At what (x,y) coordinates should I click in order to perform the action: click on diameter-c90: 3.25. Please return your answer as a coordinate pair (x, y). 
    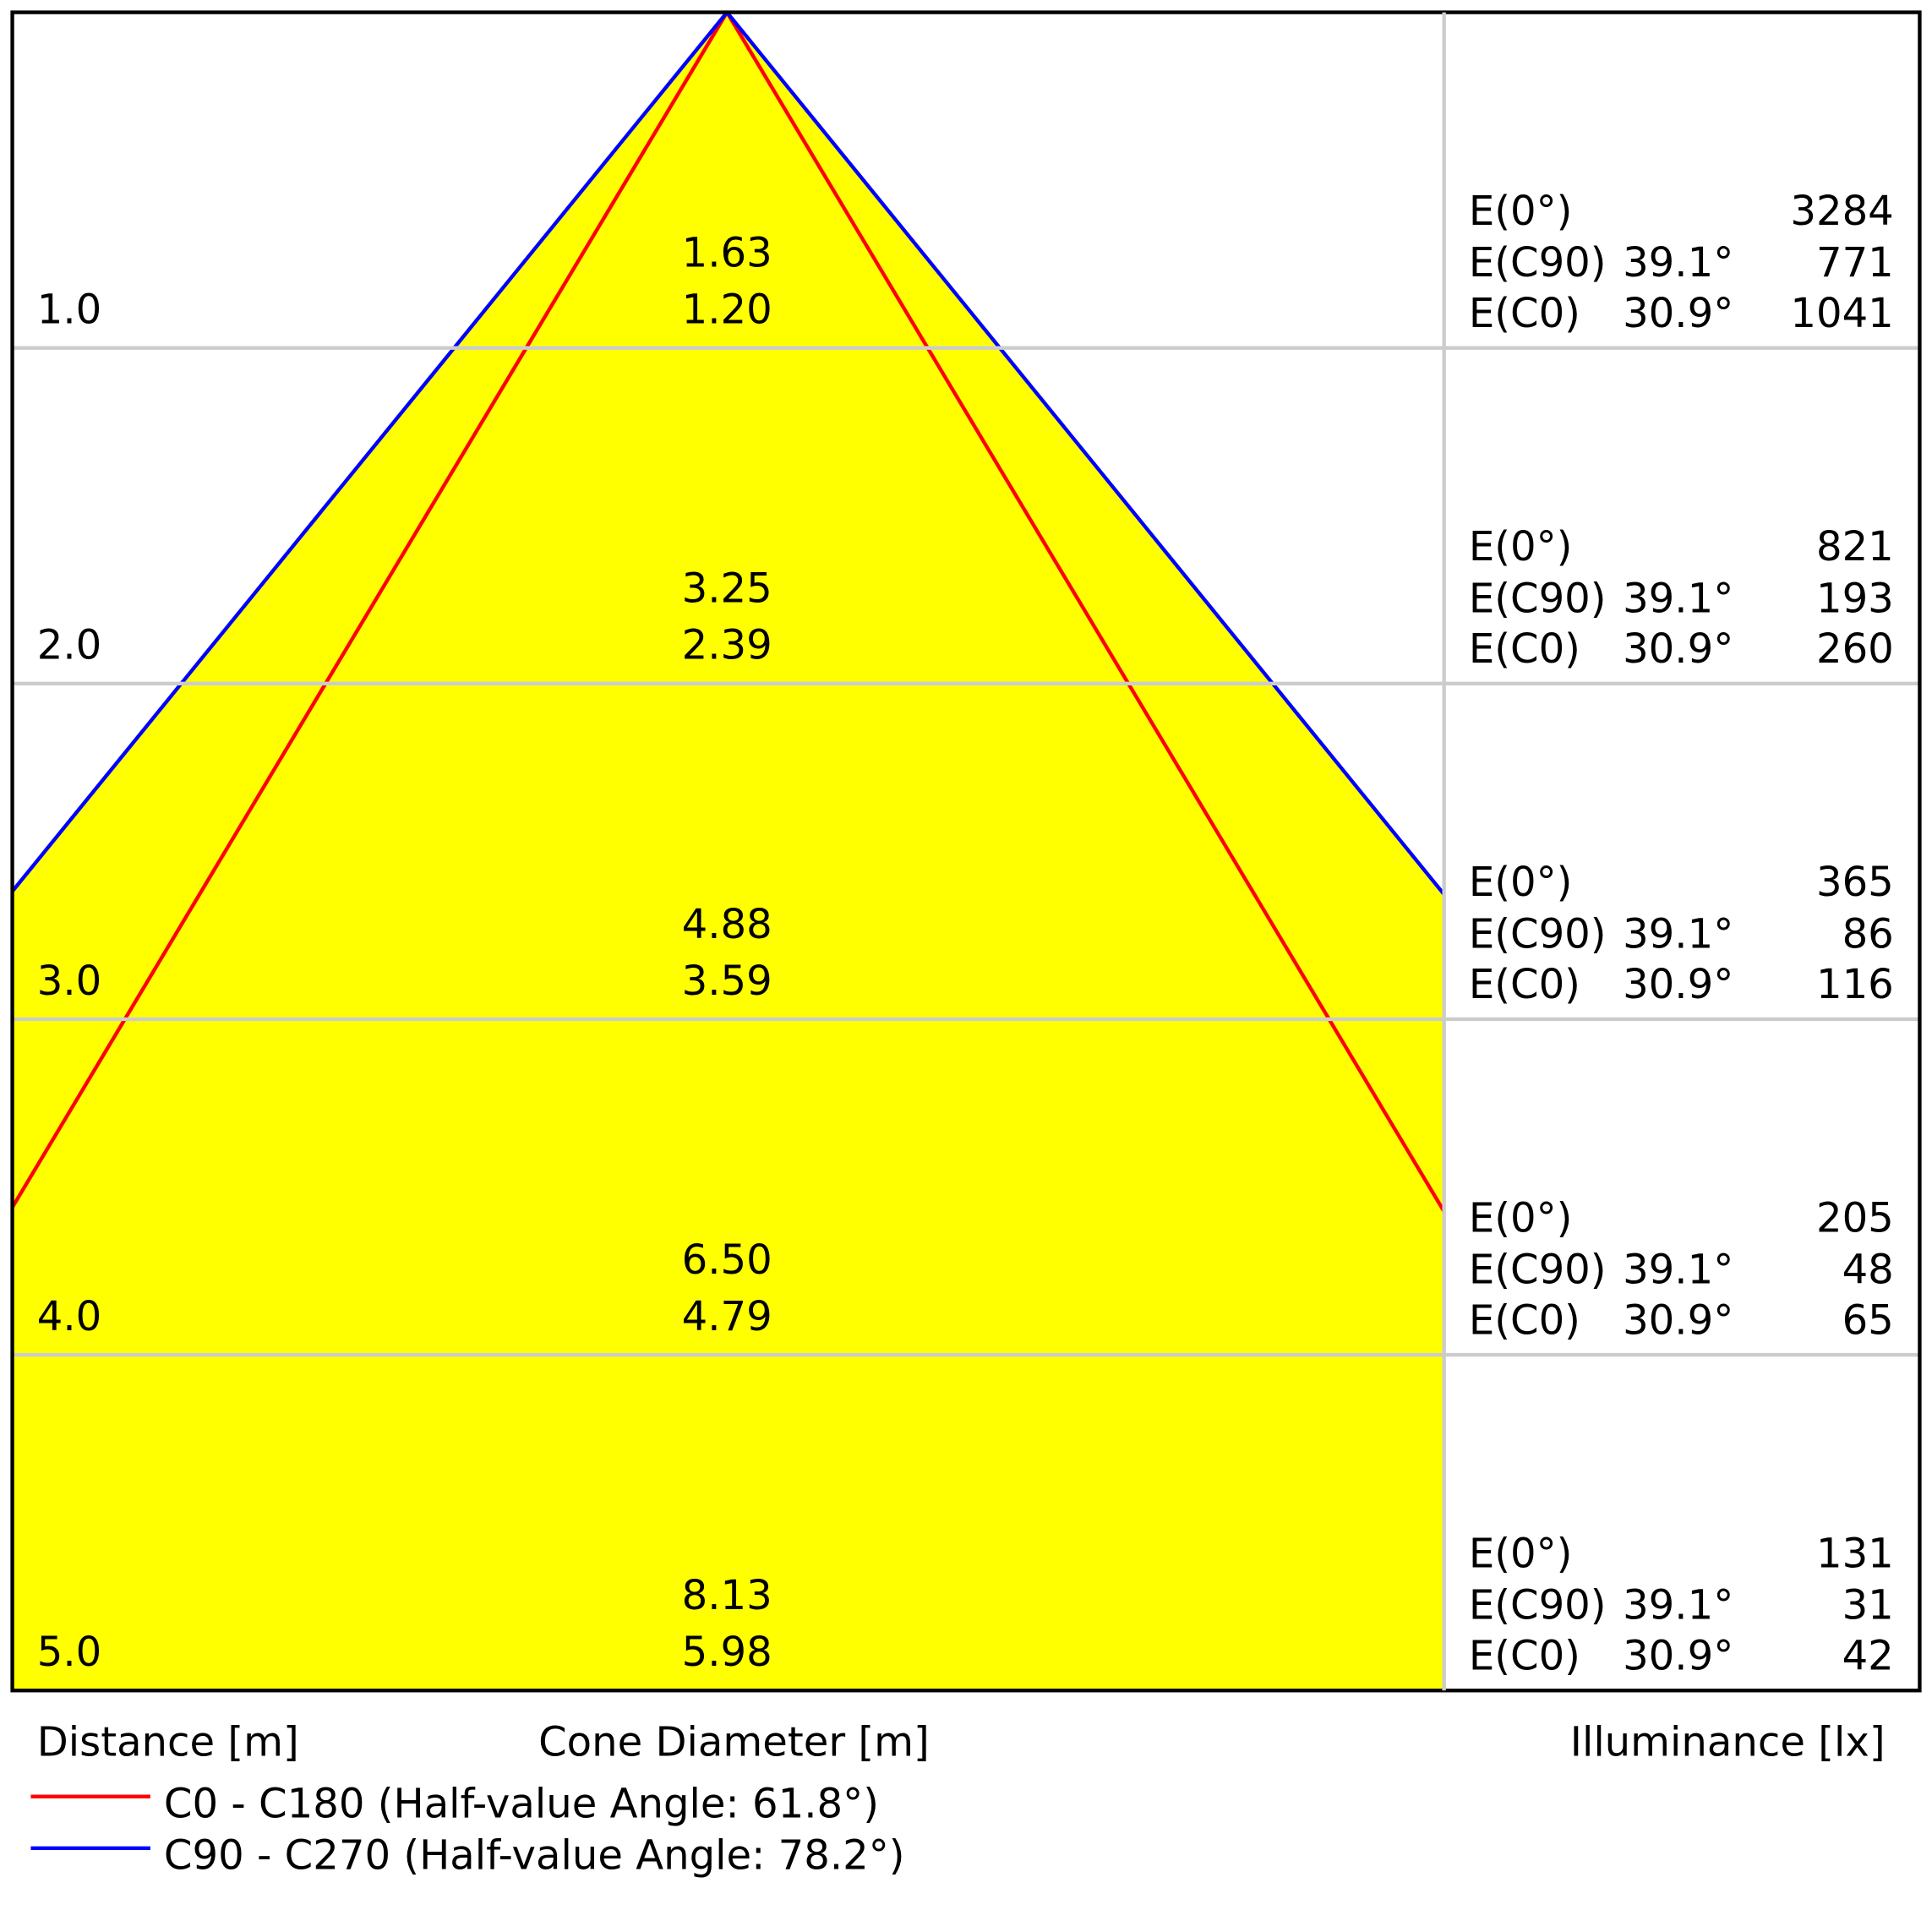
    Looking at the image, I should click on (727, 589).